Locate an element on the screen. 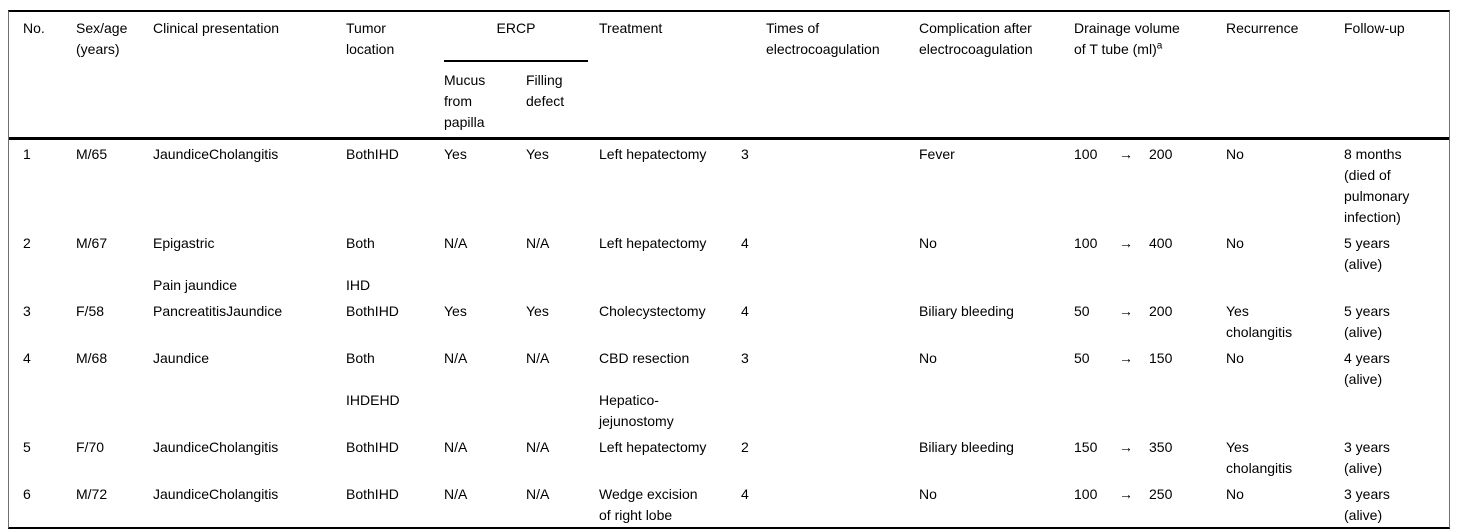 The image size is (1461, 529). cell-no: 3 is located at coordinates (27, 311).